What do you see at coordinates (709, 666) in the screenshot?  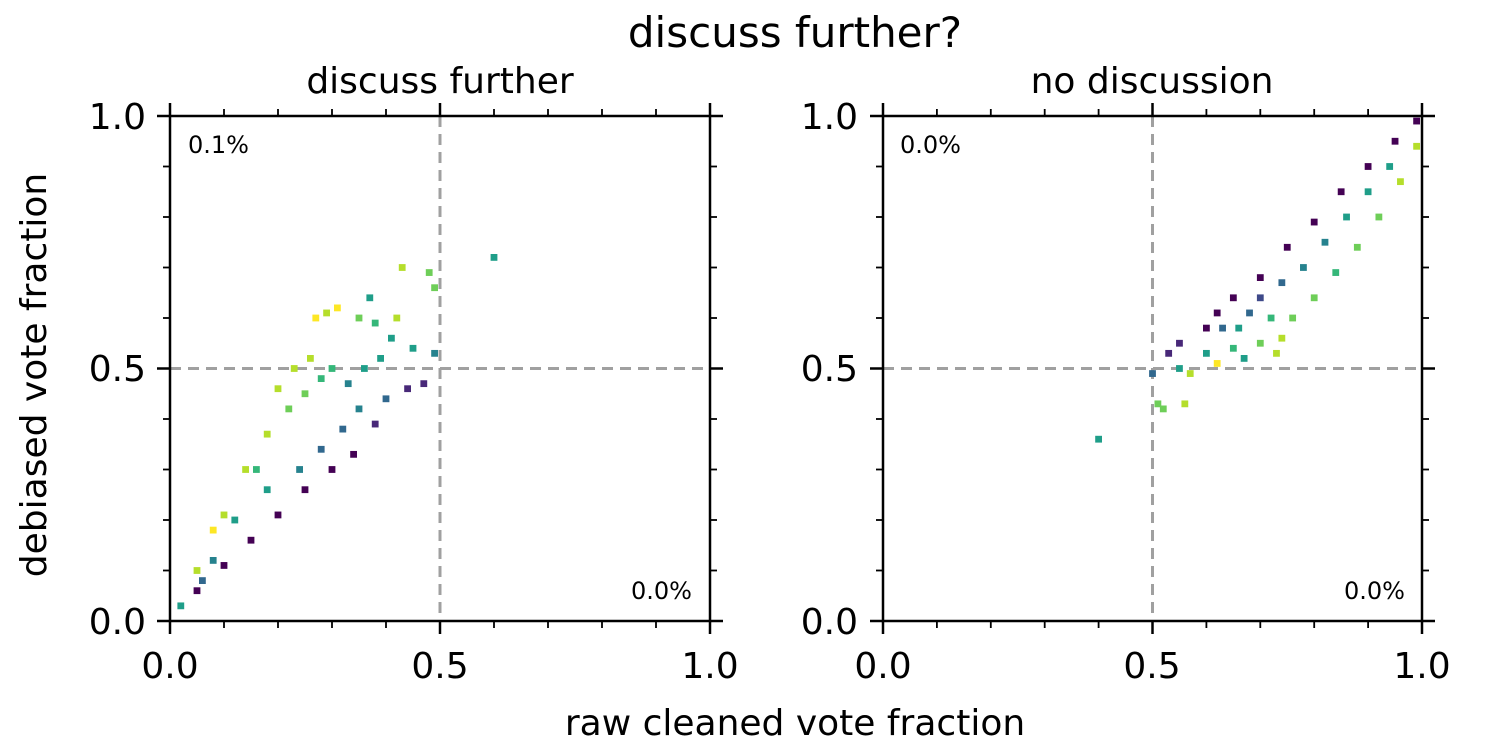 I see `panel-discuss-further-x-tick-2: 1.0` at bounding box center [709, 666].